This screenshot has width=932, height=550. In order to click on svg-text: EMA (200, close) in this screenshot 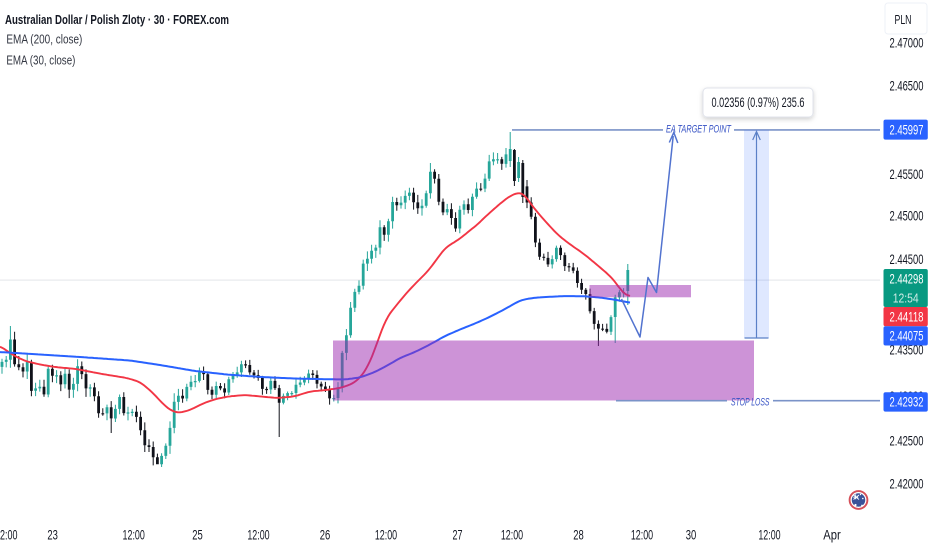, I will do `click(44, 40)`.